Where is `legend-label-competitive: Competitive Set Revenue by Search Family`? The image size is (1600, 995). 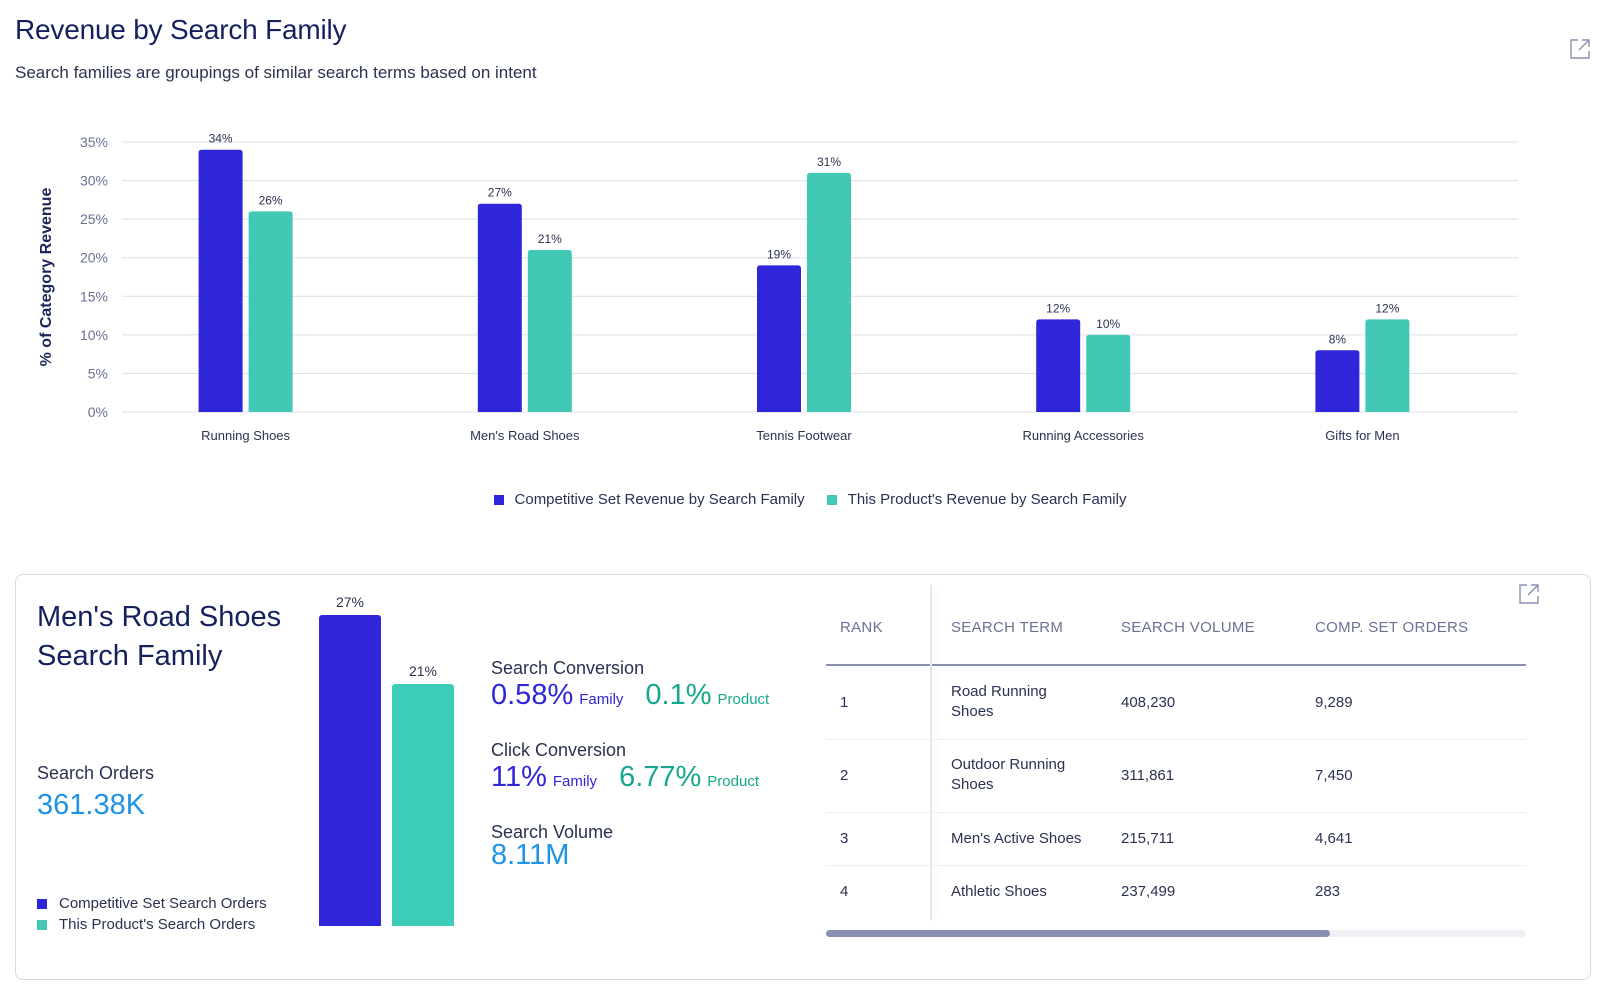
legend-label-competitive: Competitive Set Revenue by Search Family is located at coordinates (659, 499).